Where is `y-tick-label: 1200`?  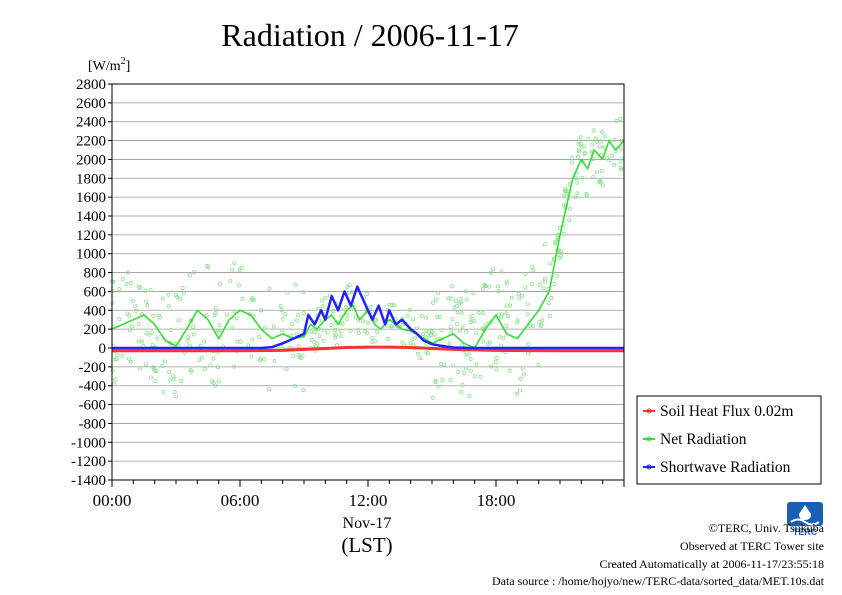
y-tick-label: 1200 is located at coordinates (91, 236).